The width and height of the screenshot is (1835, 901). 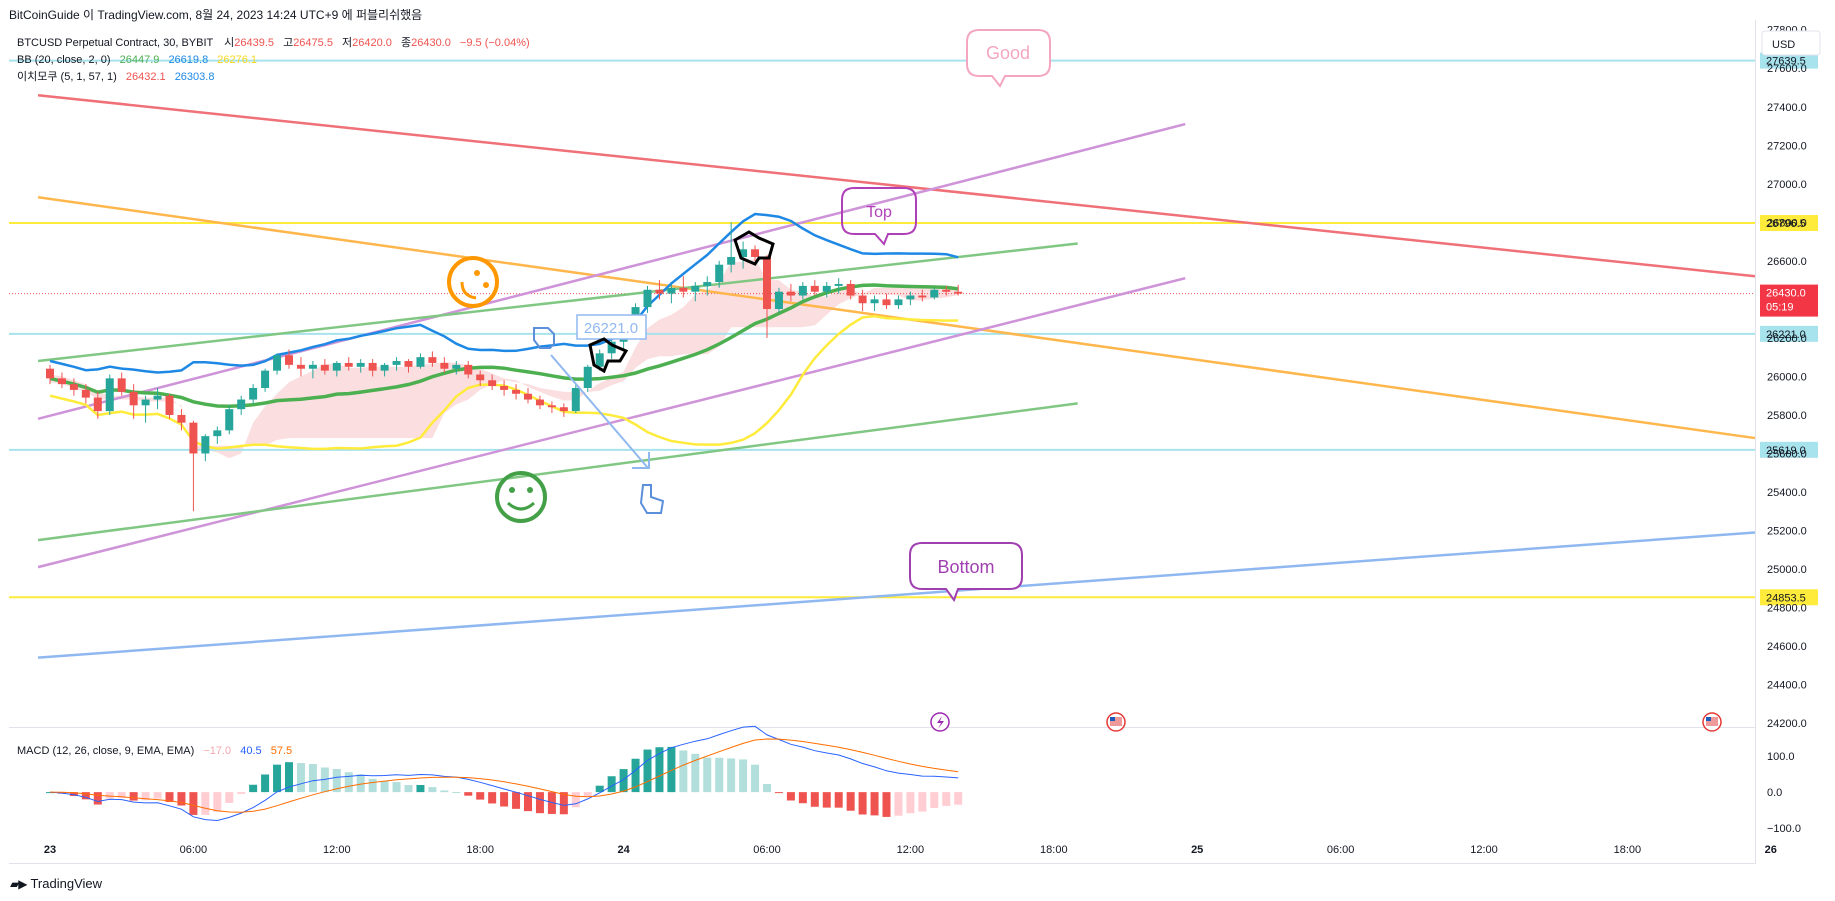 I want to click on price-note-text: 26221.0, so click(x=611, y=328).